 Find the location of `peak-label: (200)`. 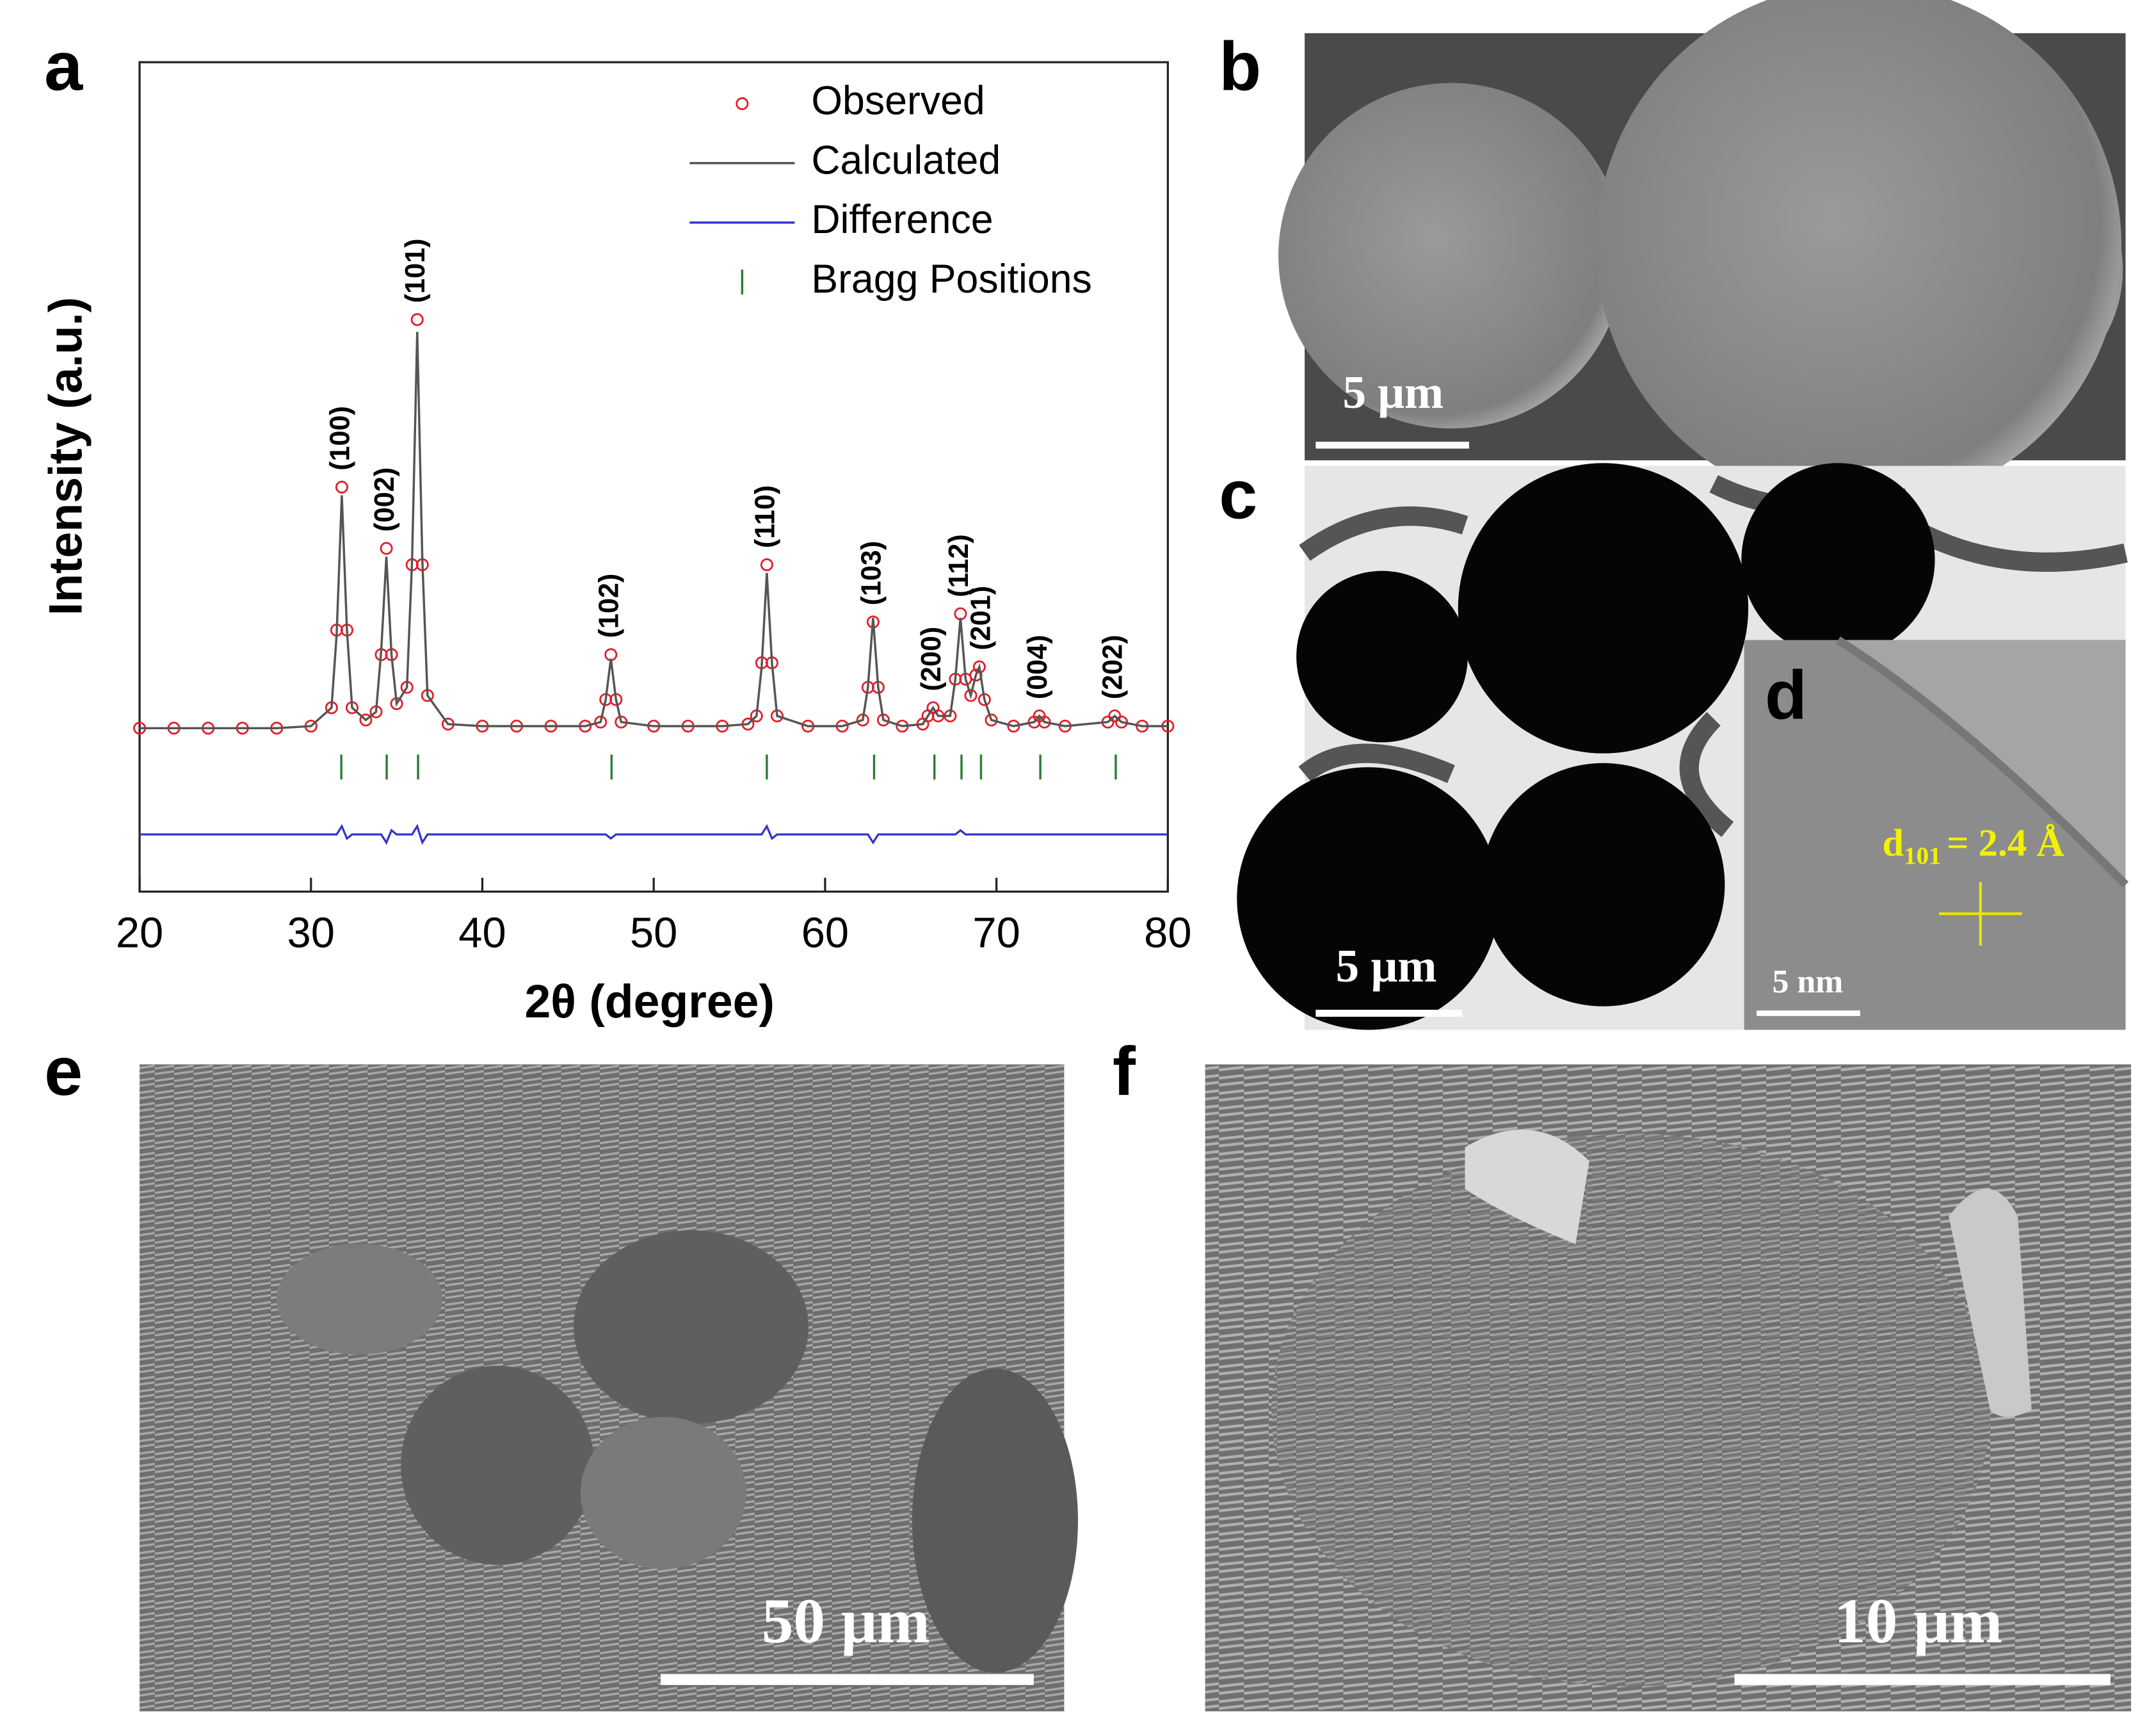

peak-label: (200) is located at coordinates (931, 659).